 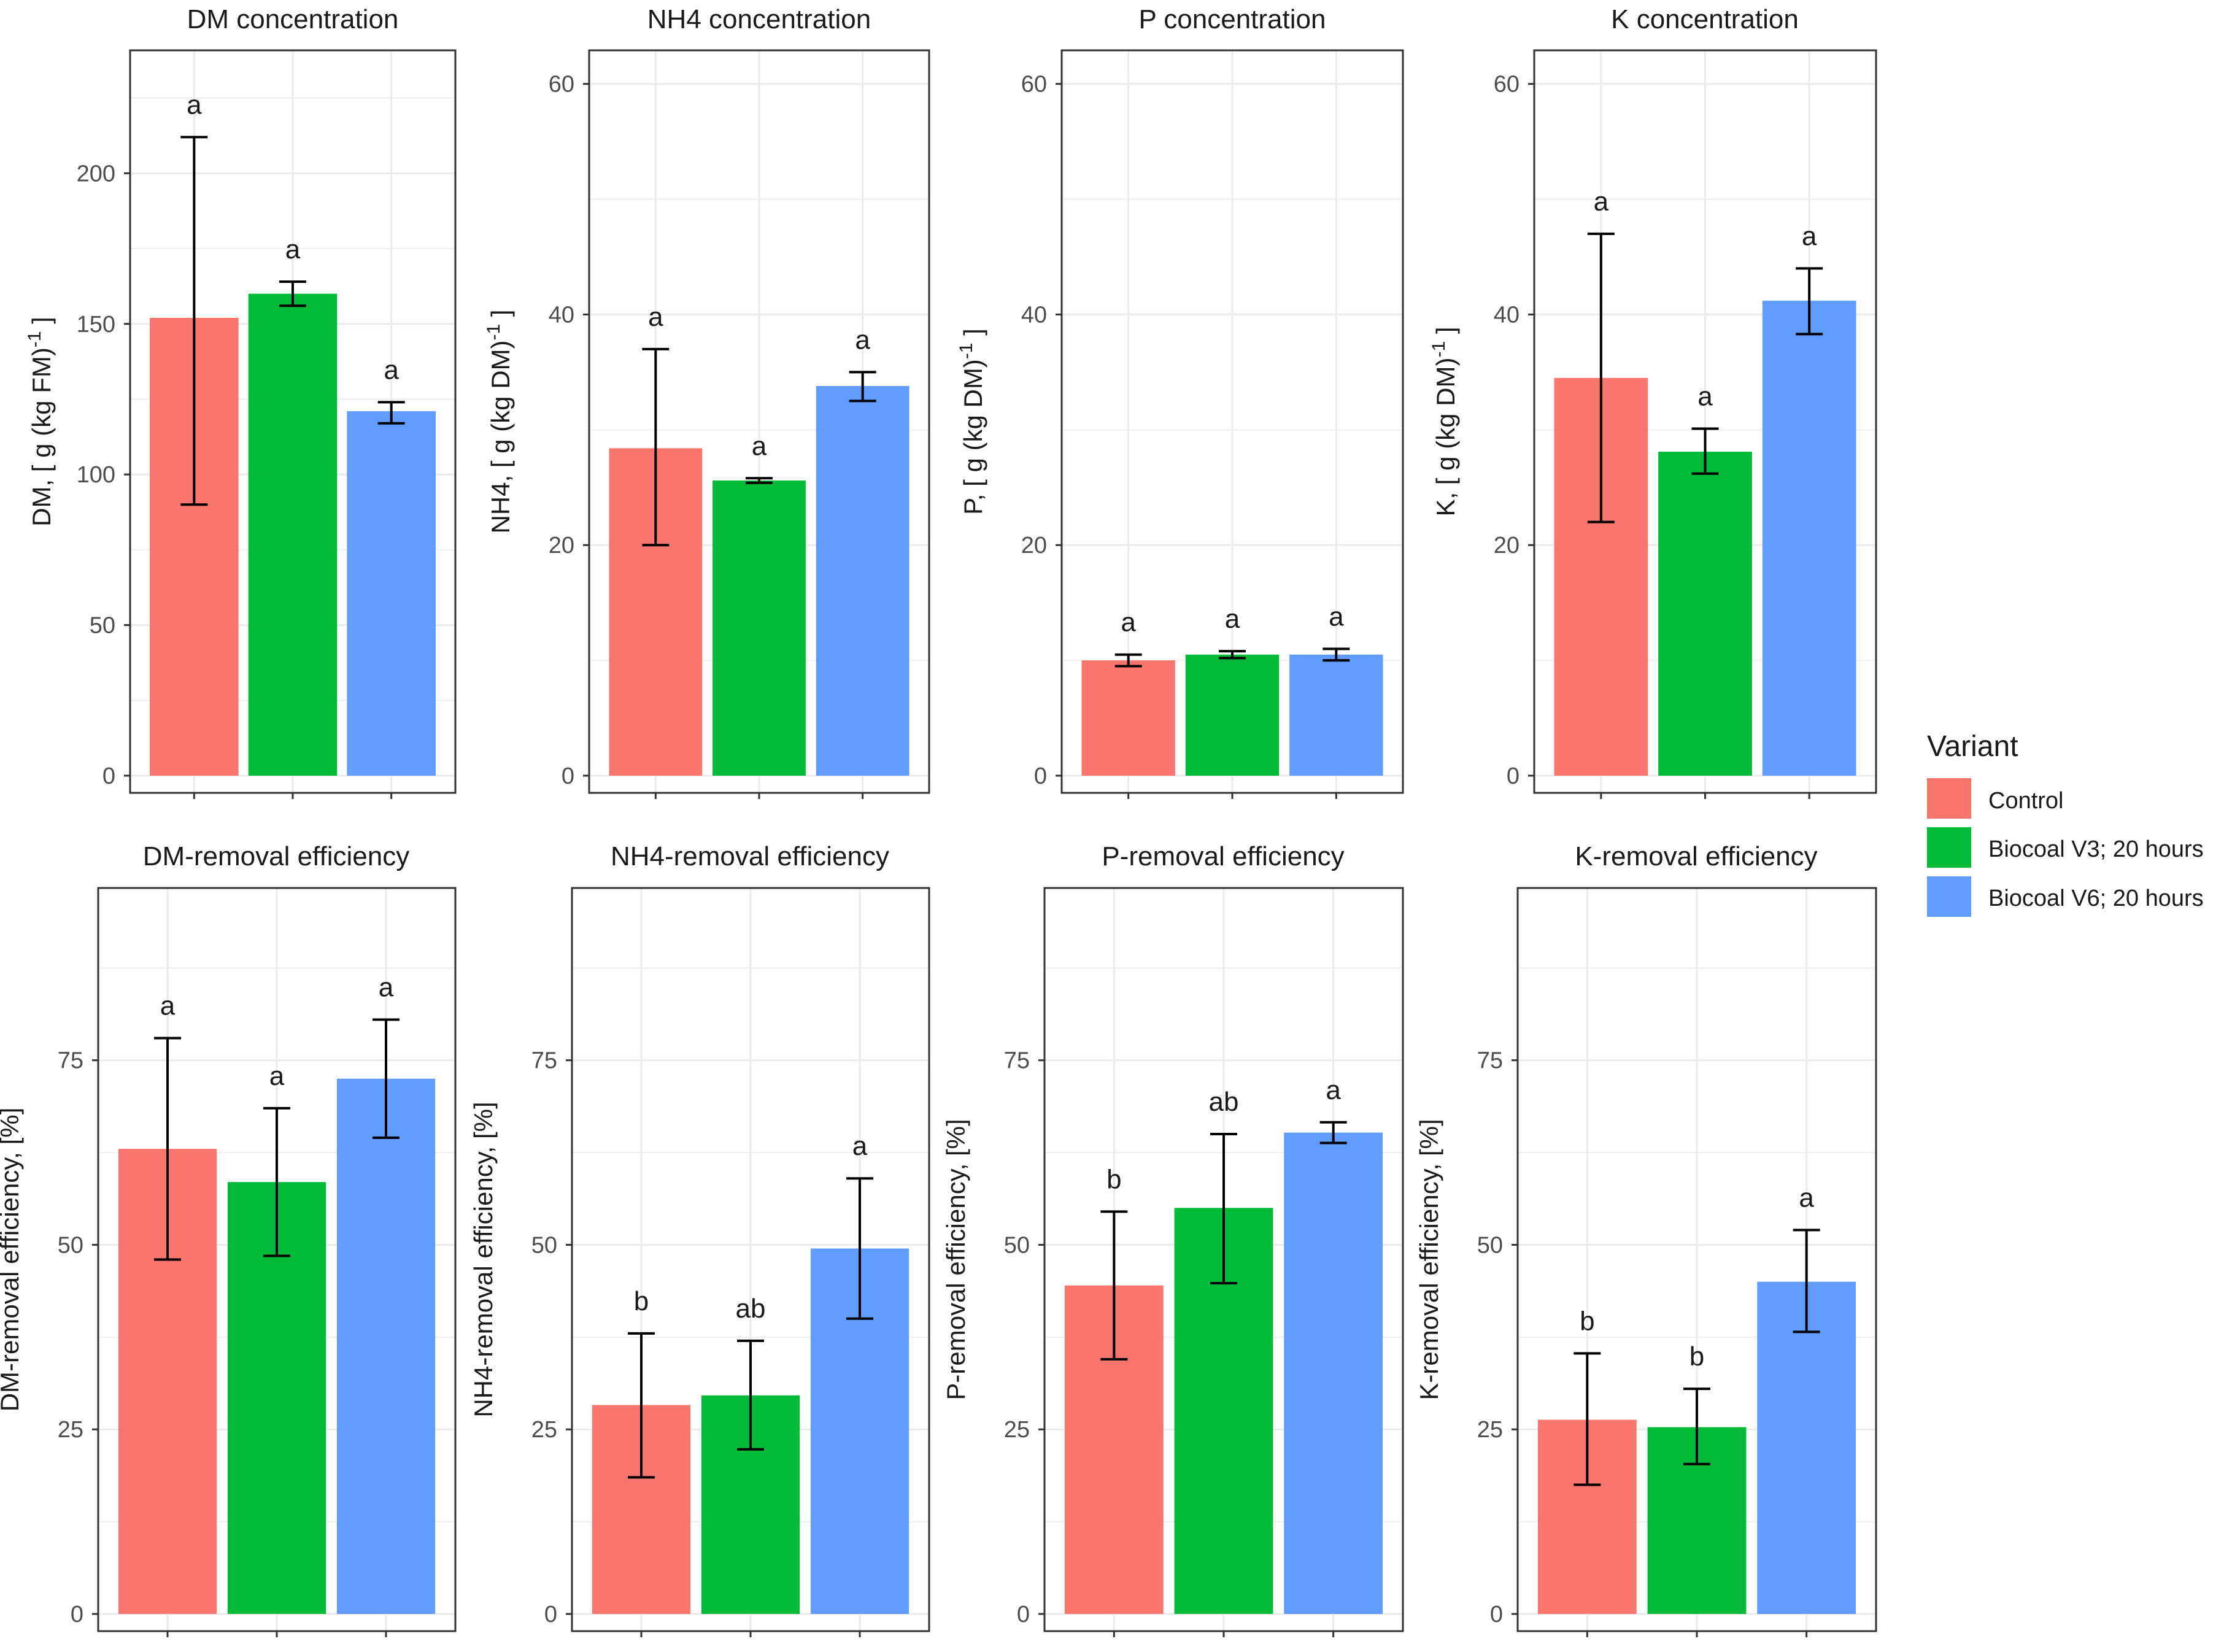 I want to click on panel-title: P-removal efficiency, so click(x=1223, y=856).